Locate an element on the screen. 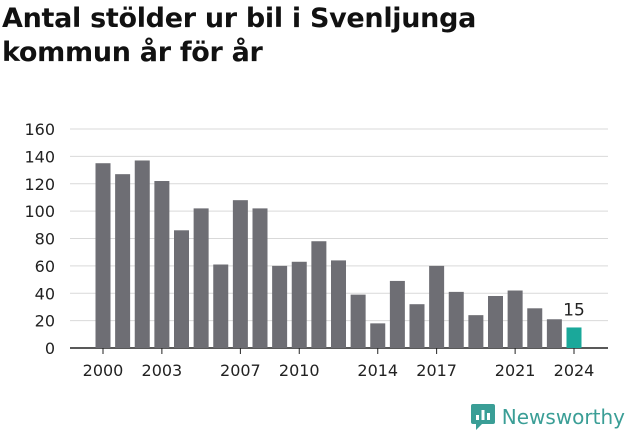 The height and width of the screenshot is (439, 631). x-tick-label: 2017 is located at coordinates (436, 370).